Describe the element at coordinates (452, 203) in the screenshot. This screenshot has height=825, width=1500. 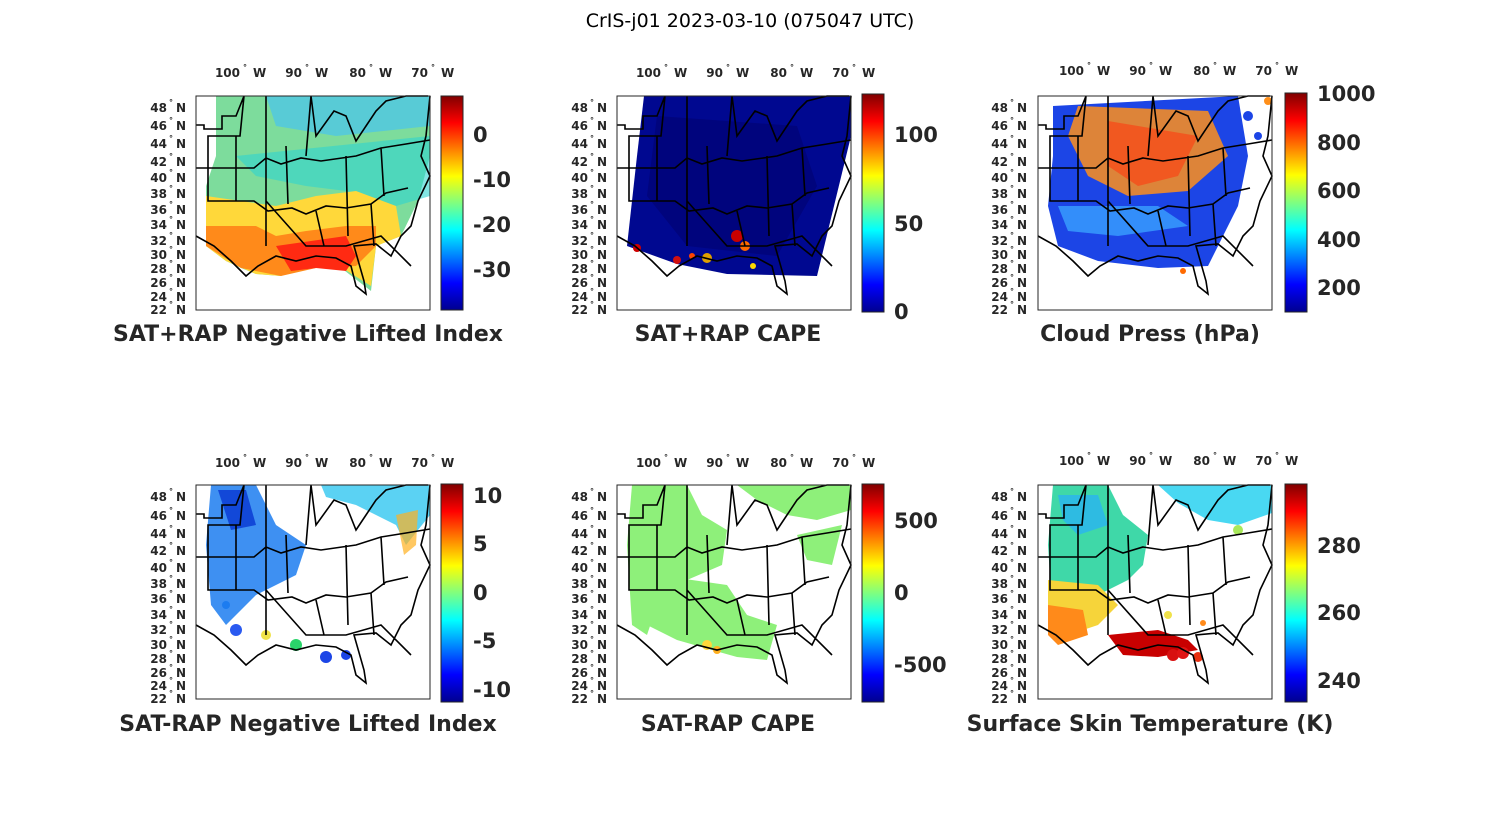
I see `colorbar-scale` at that location.